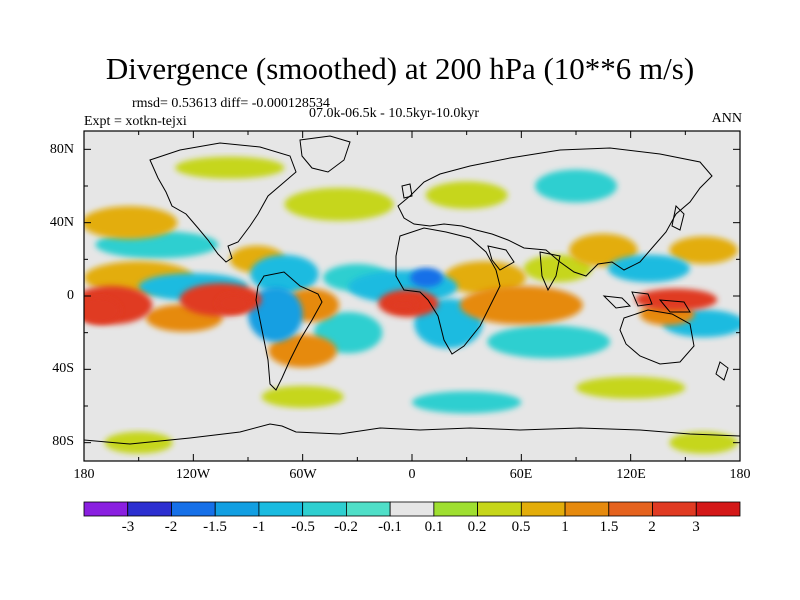 The width and height of the screenshot is (800, 600). What do you see at coordinates (303, 527) in the screenshot?
I see `colorbar-label: -0.5` at bounding box center [303, 527].